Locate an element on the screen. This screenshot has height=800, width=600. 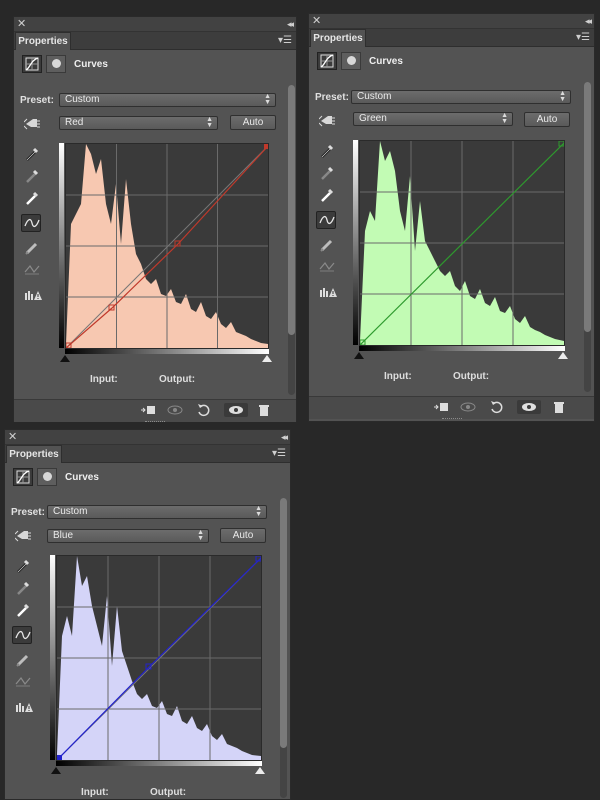
adjustment-title: Curves is located at coordinates (386, 61).